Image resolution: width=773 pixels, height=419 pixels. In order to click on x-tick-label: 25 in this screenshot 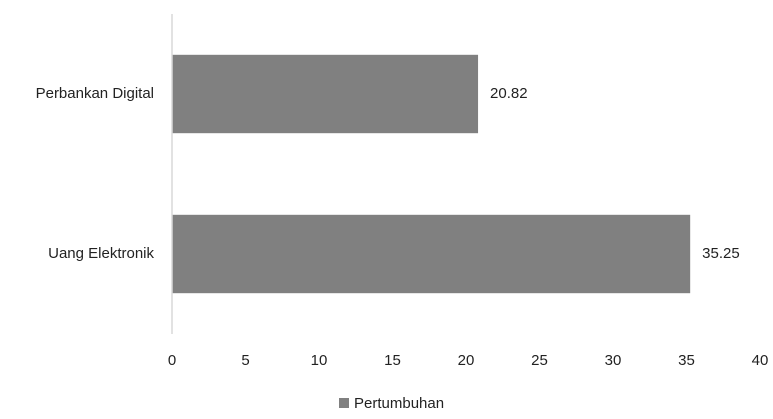, I will do `click(539, 360)`.